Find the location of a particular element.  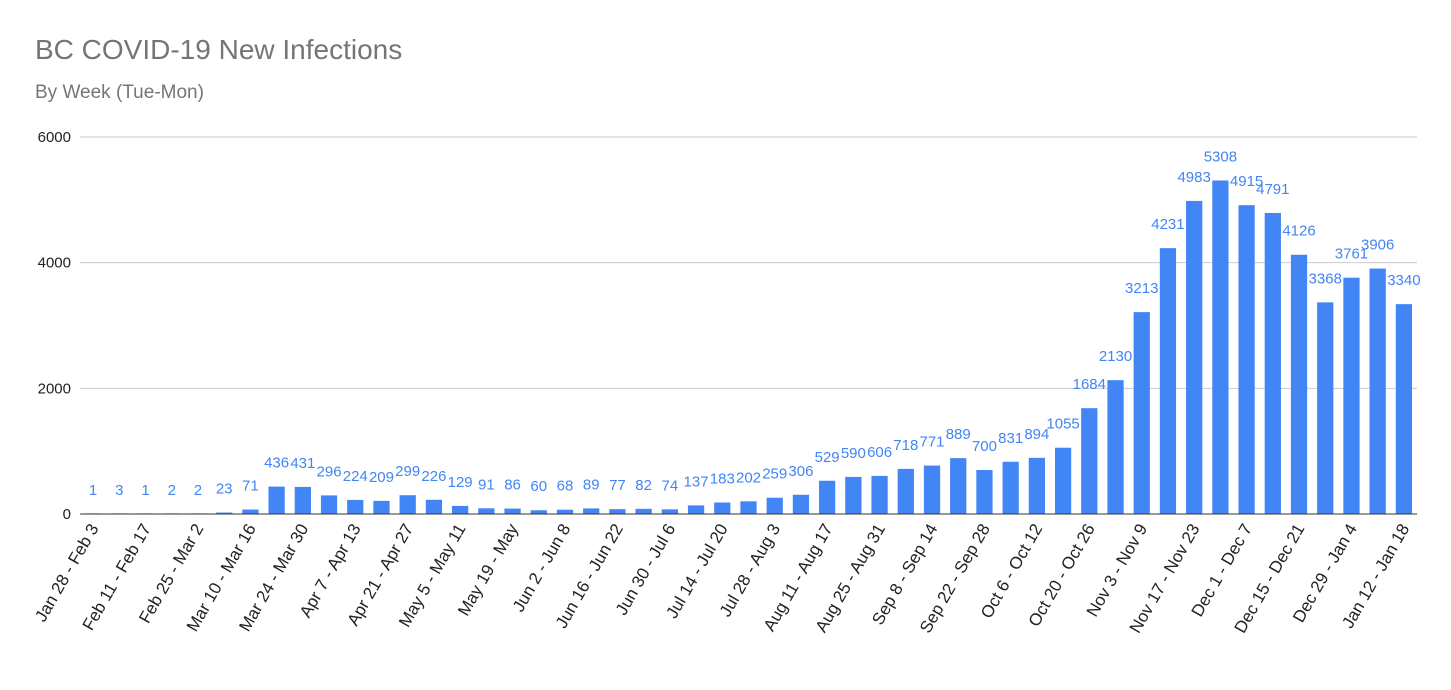

chart-subtitle: By Week (Tue-Mon) is located at coordinates (119, 92).